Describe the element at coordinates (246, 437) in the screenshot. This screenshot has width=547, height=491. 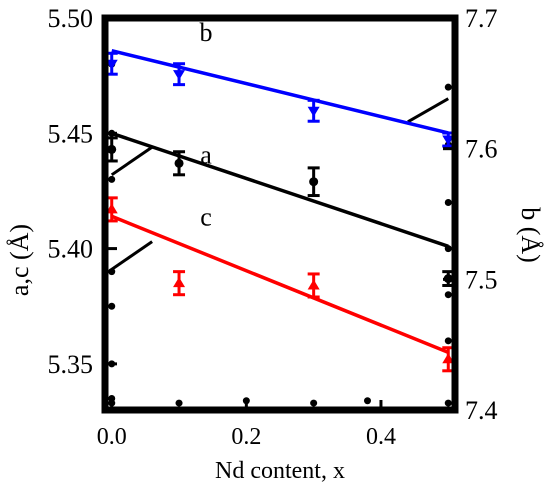
I see `x-tick-label: 0.2` at that location.